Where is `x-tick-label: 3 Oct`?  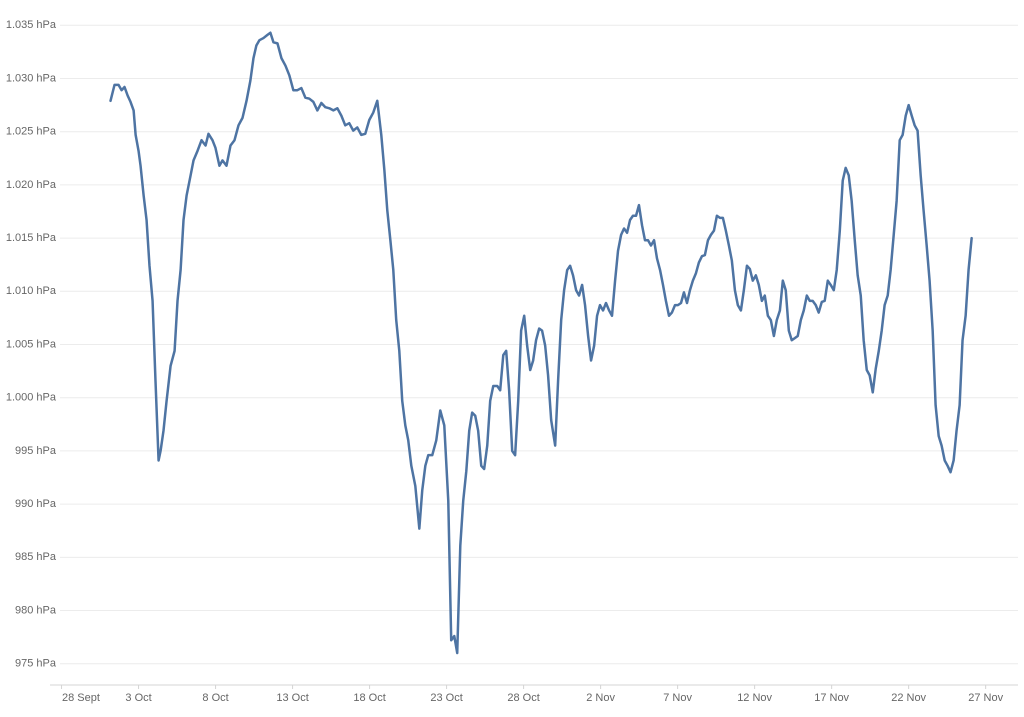
x-tick-label: 3 Oct is located at coordinates (138, 698).